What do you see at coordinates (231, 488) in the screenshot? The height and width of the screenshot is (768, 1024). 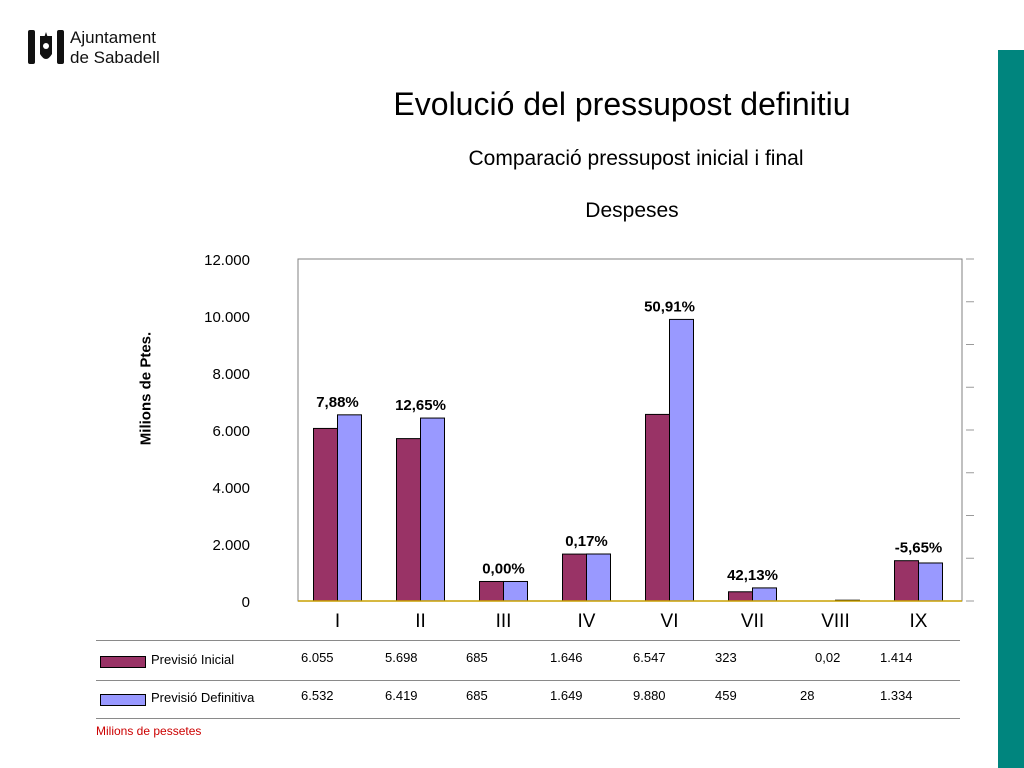 I see `y-tick-label: 4.000` at bounding box center [231, 488].